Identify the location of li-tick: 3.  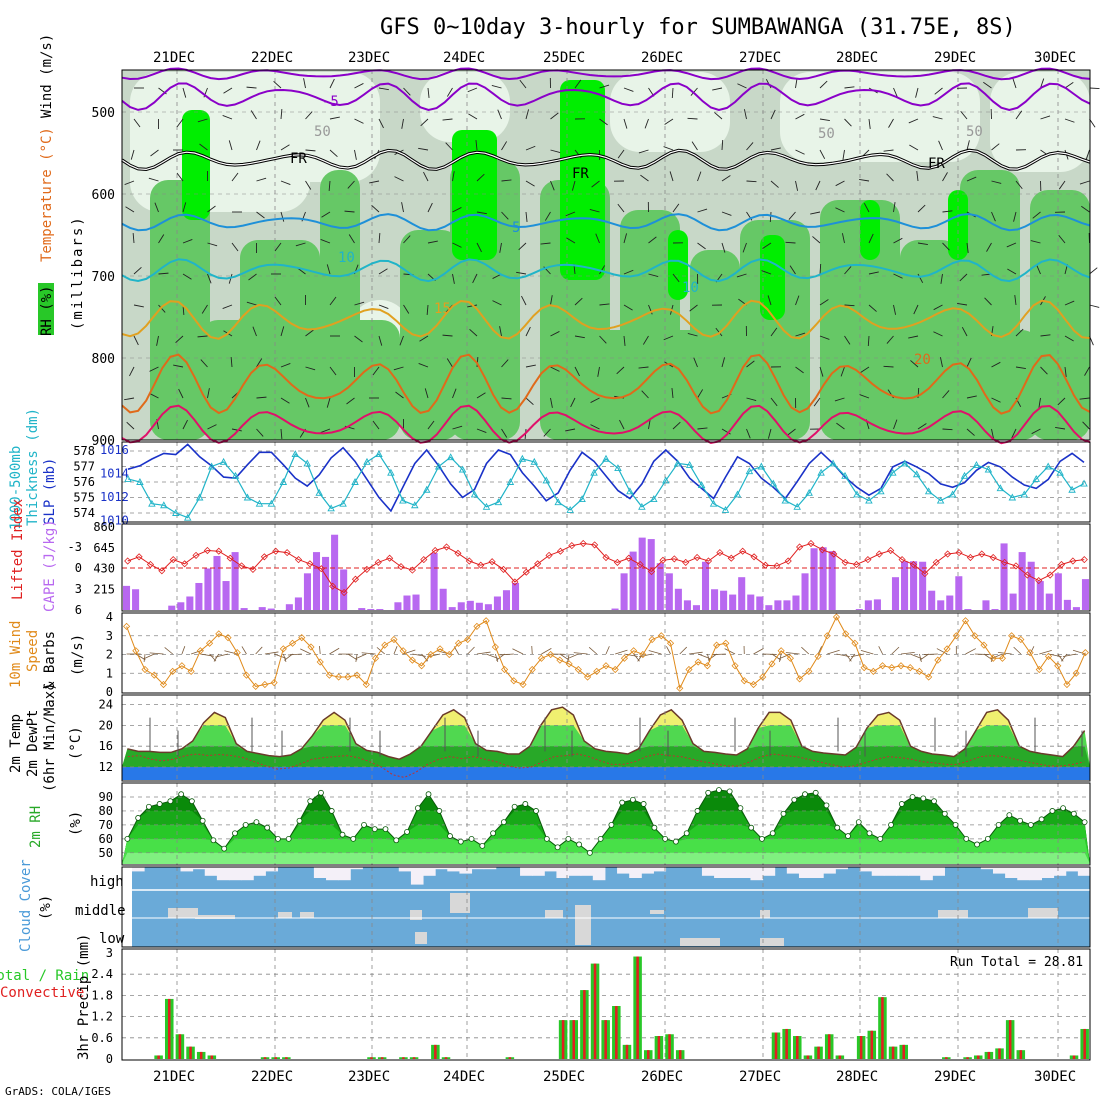
(78, 589).